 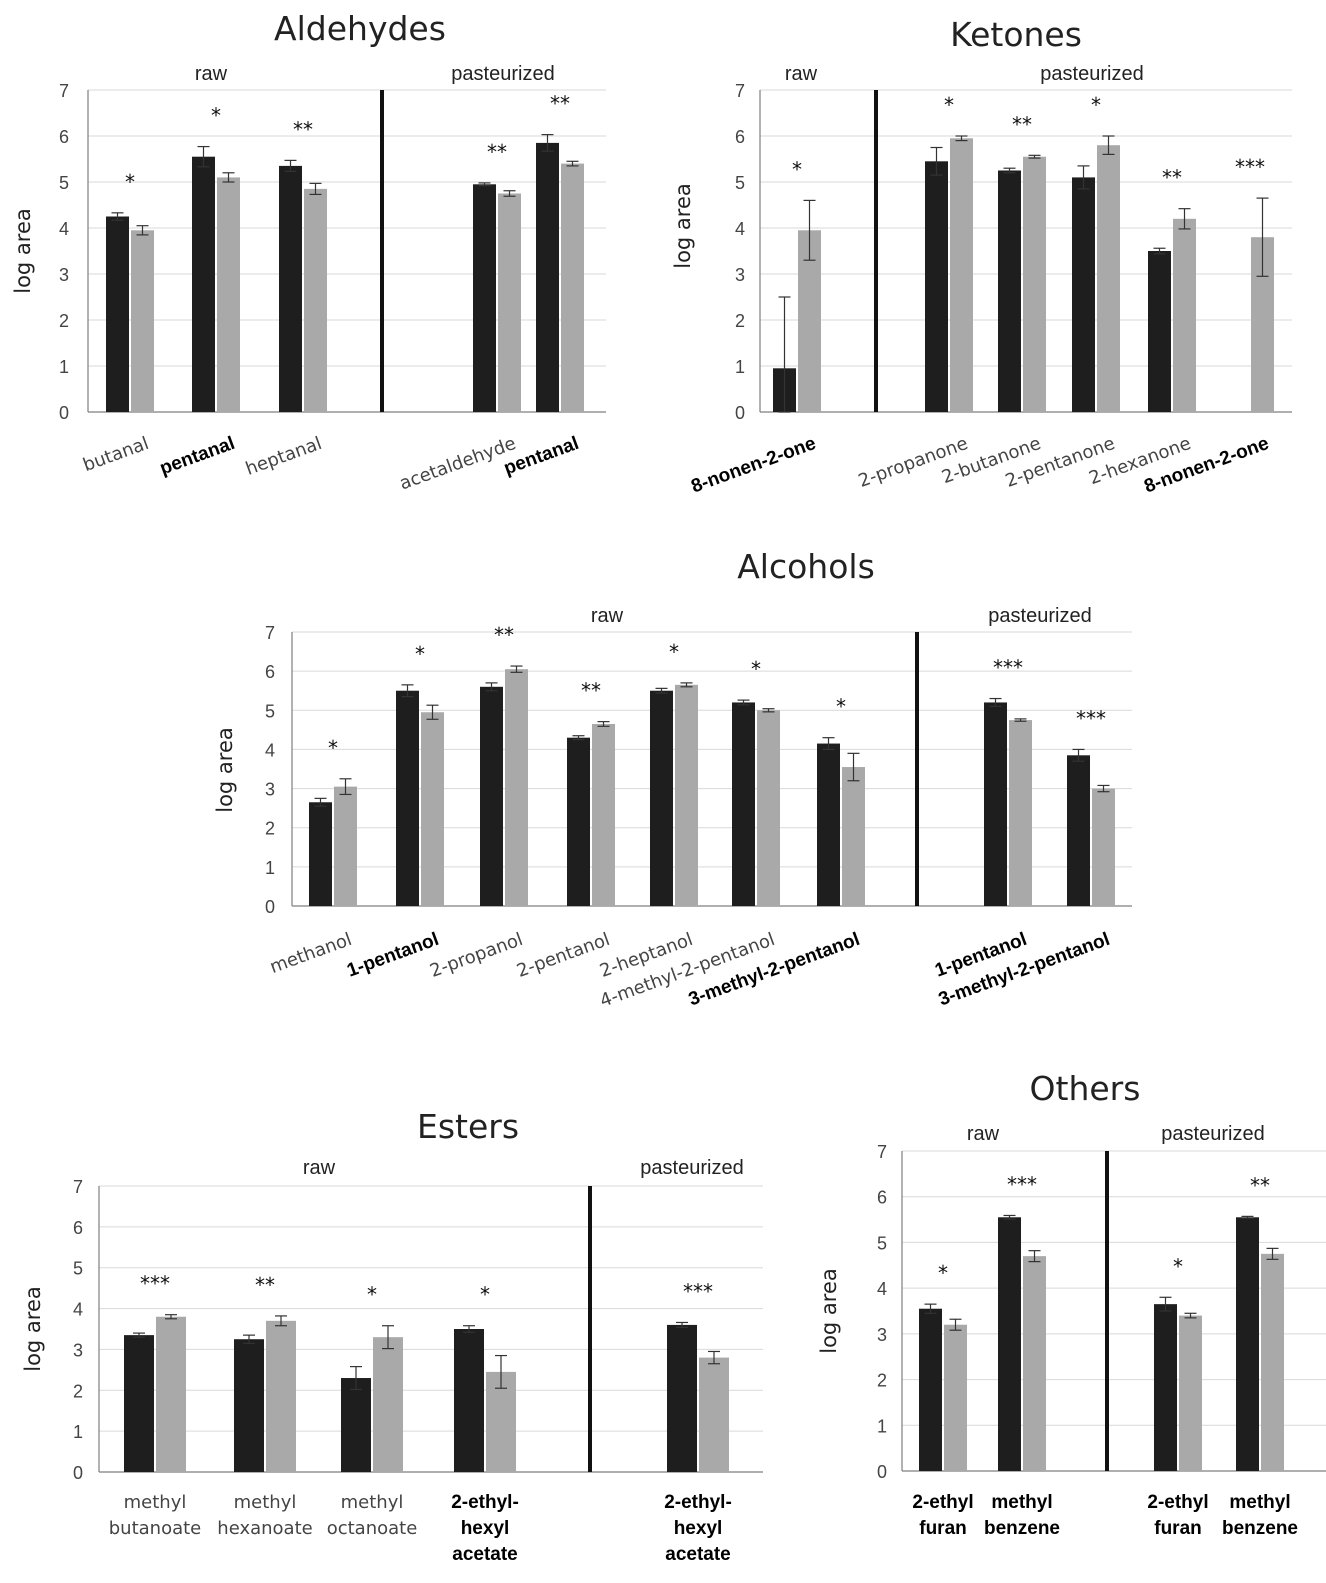 I want to click on category-label-line: octanoate, so click(x=372, y=1528).